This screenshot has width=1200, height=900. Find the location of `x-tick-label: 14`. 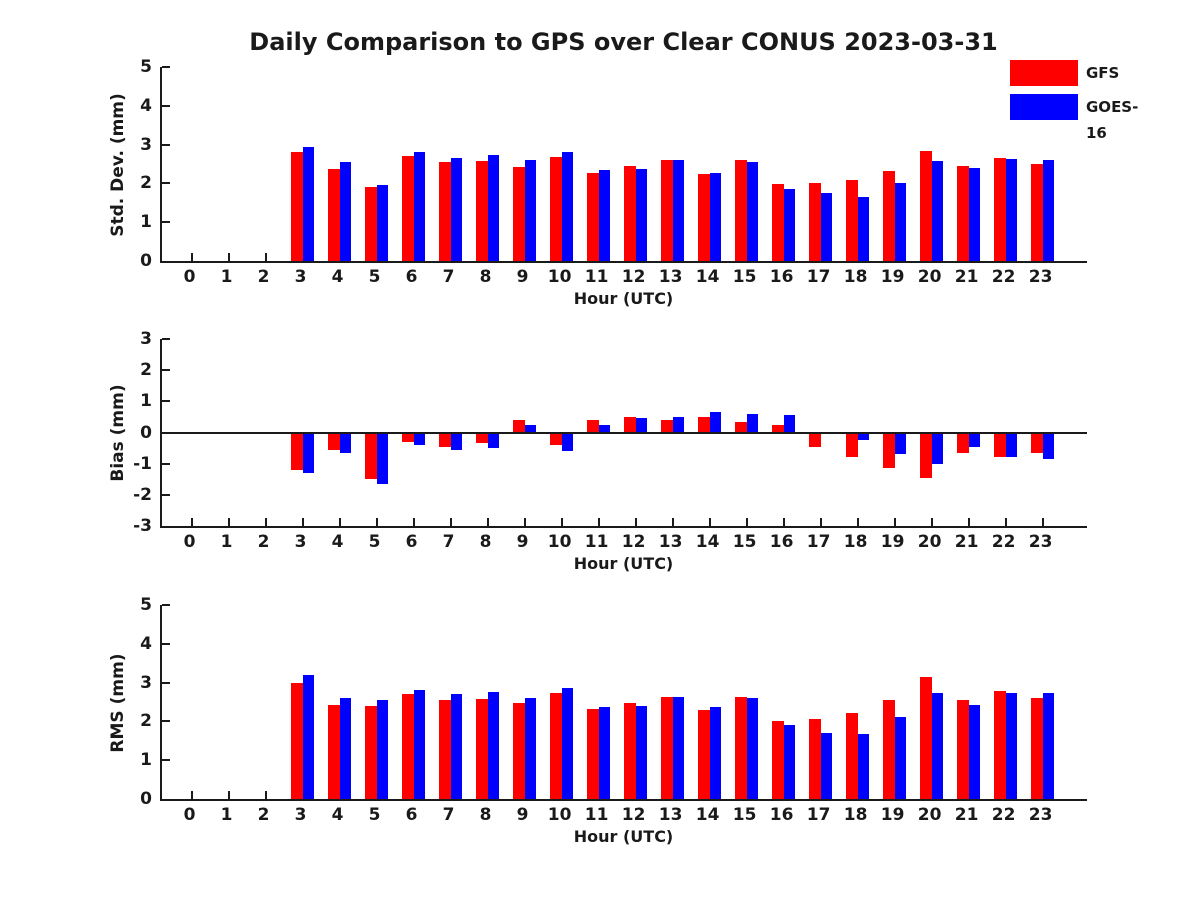

x-tick-label: 14 is located at coordinates (707, 542).